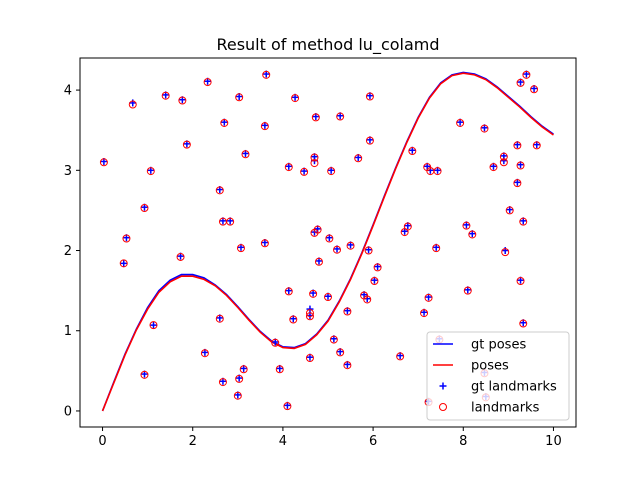  Describe the element at coordinates (327, 45) in the screenshot. I see `chart-title: Result of method lu_colamd` at that location.